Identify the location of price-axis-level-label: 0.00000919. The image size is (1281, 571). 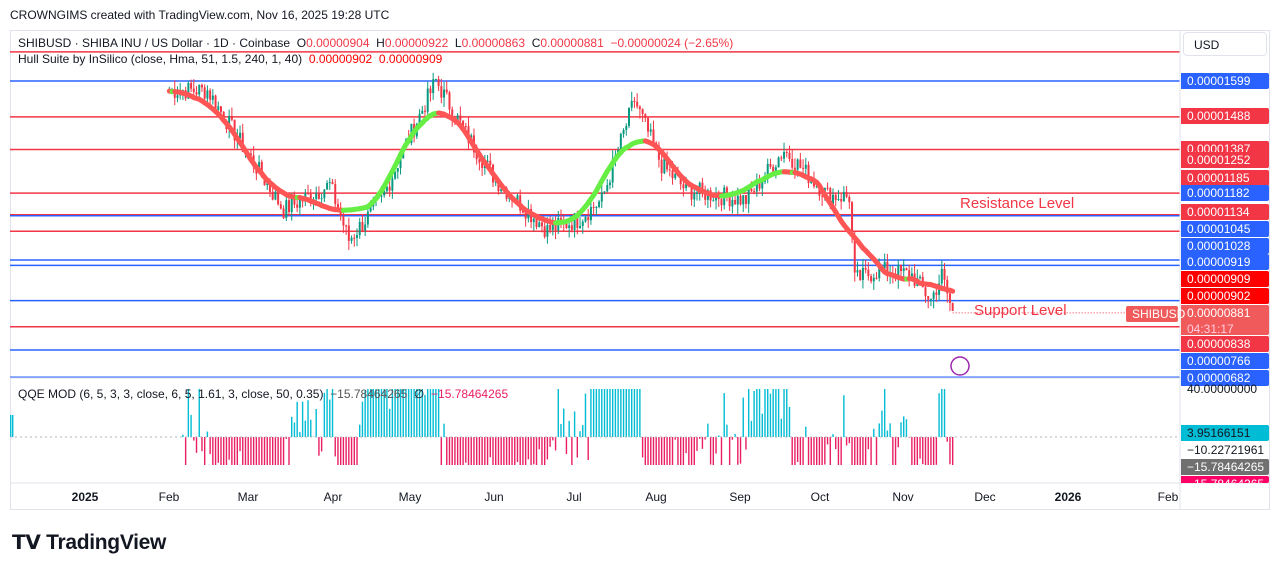
(1225, 262).